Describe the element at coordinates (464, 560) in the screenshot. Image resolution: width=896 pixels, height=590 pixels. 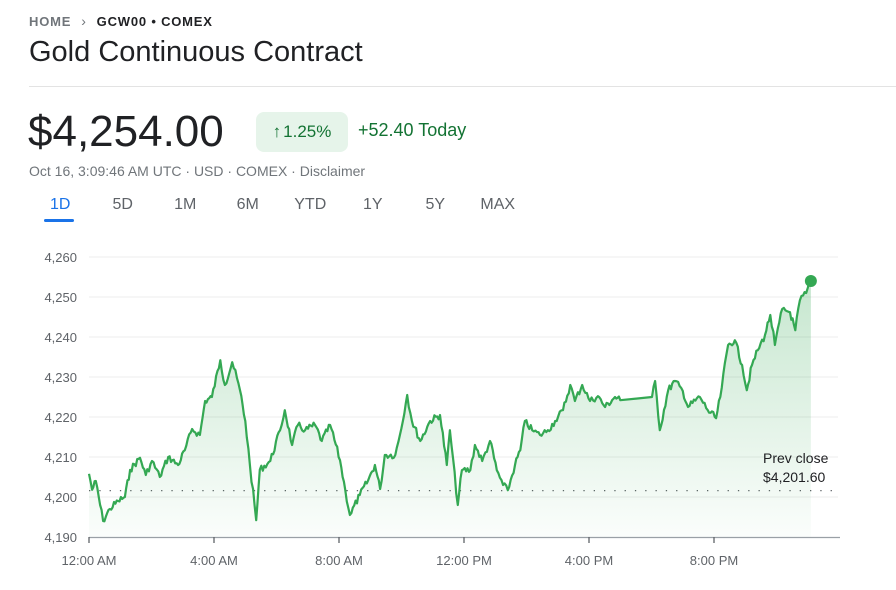
I see `x-tick-label: 12:00 PM` at that location.